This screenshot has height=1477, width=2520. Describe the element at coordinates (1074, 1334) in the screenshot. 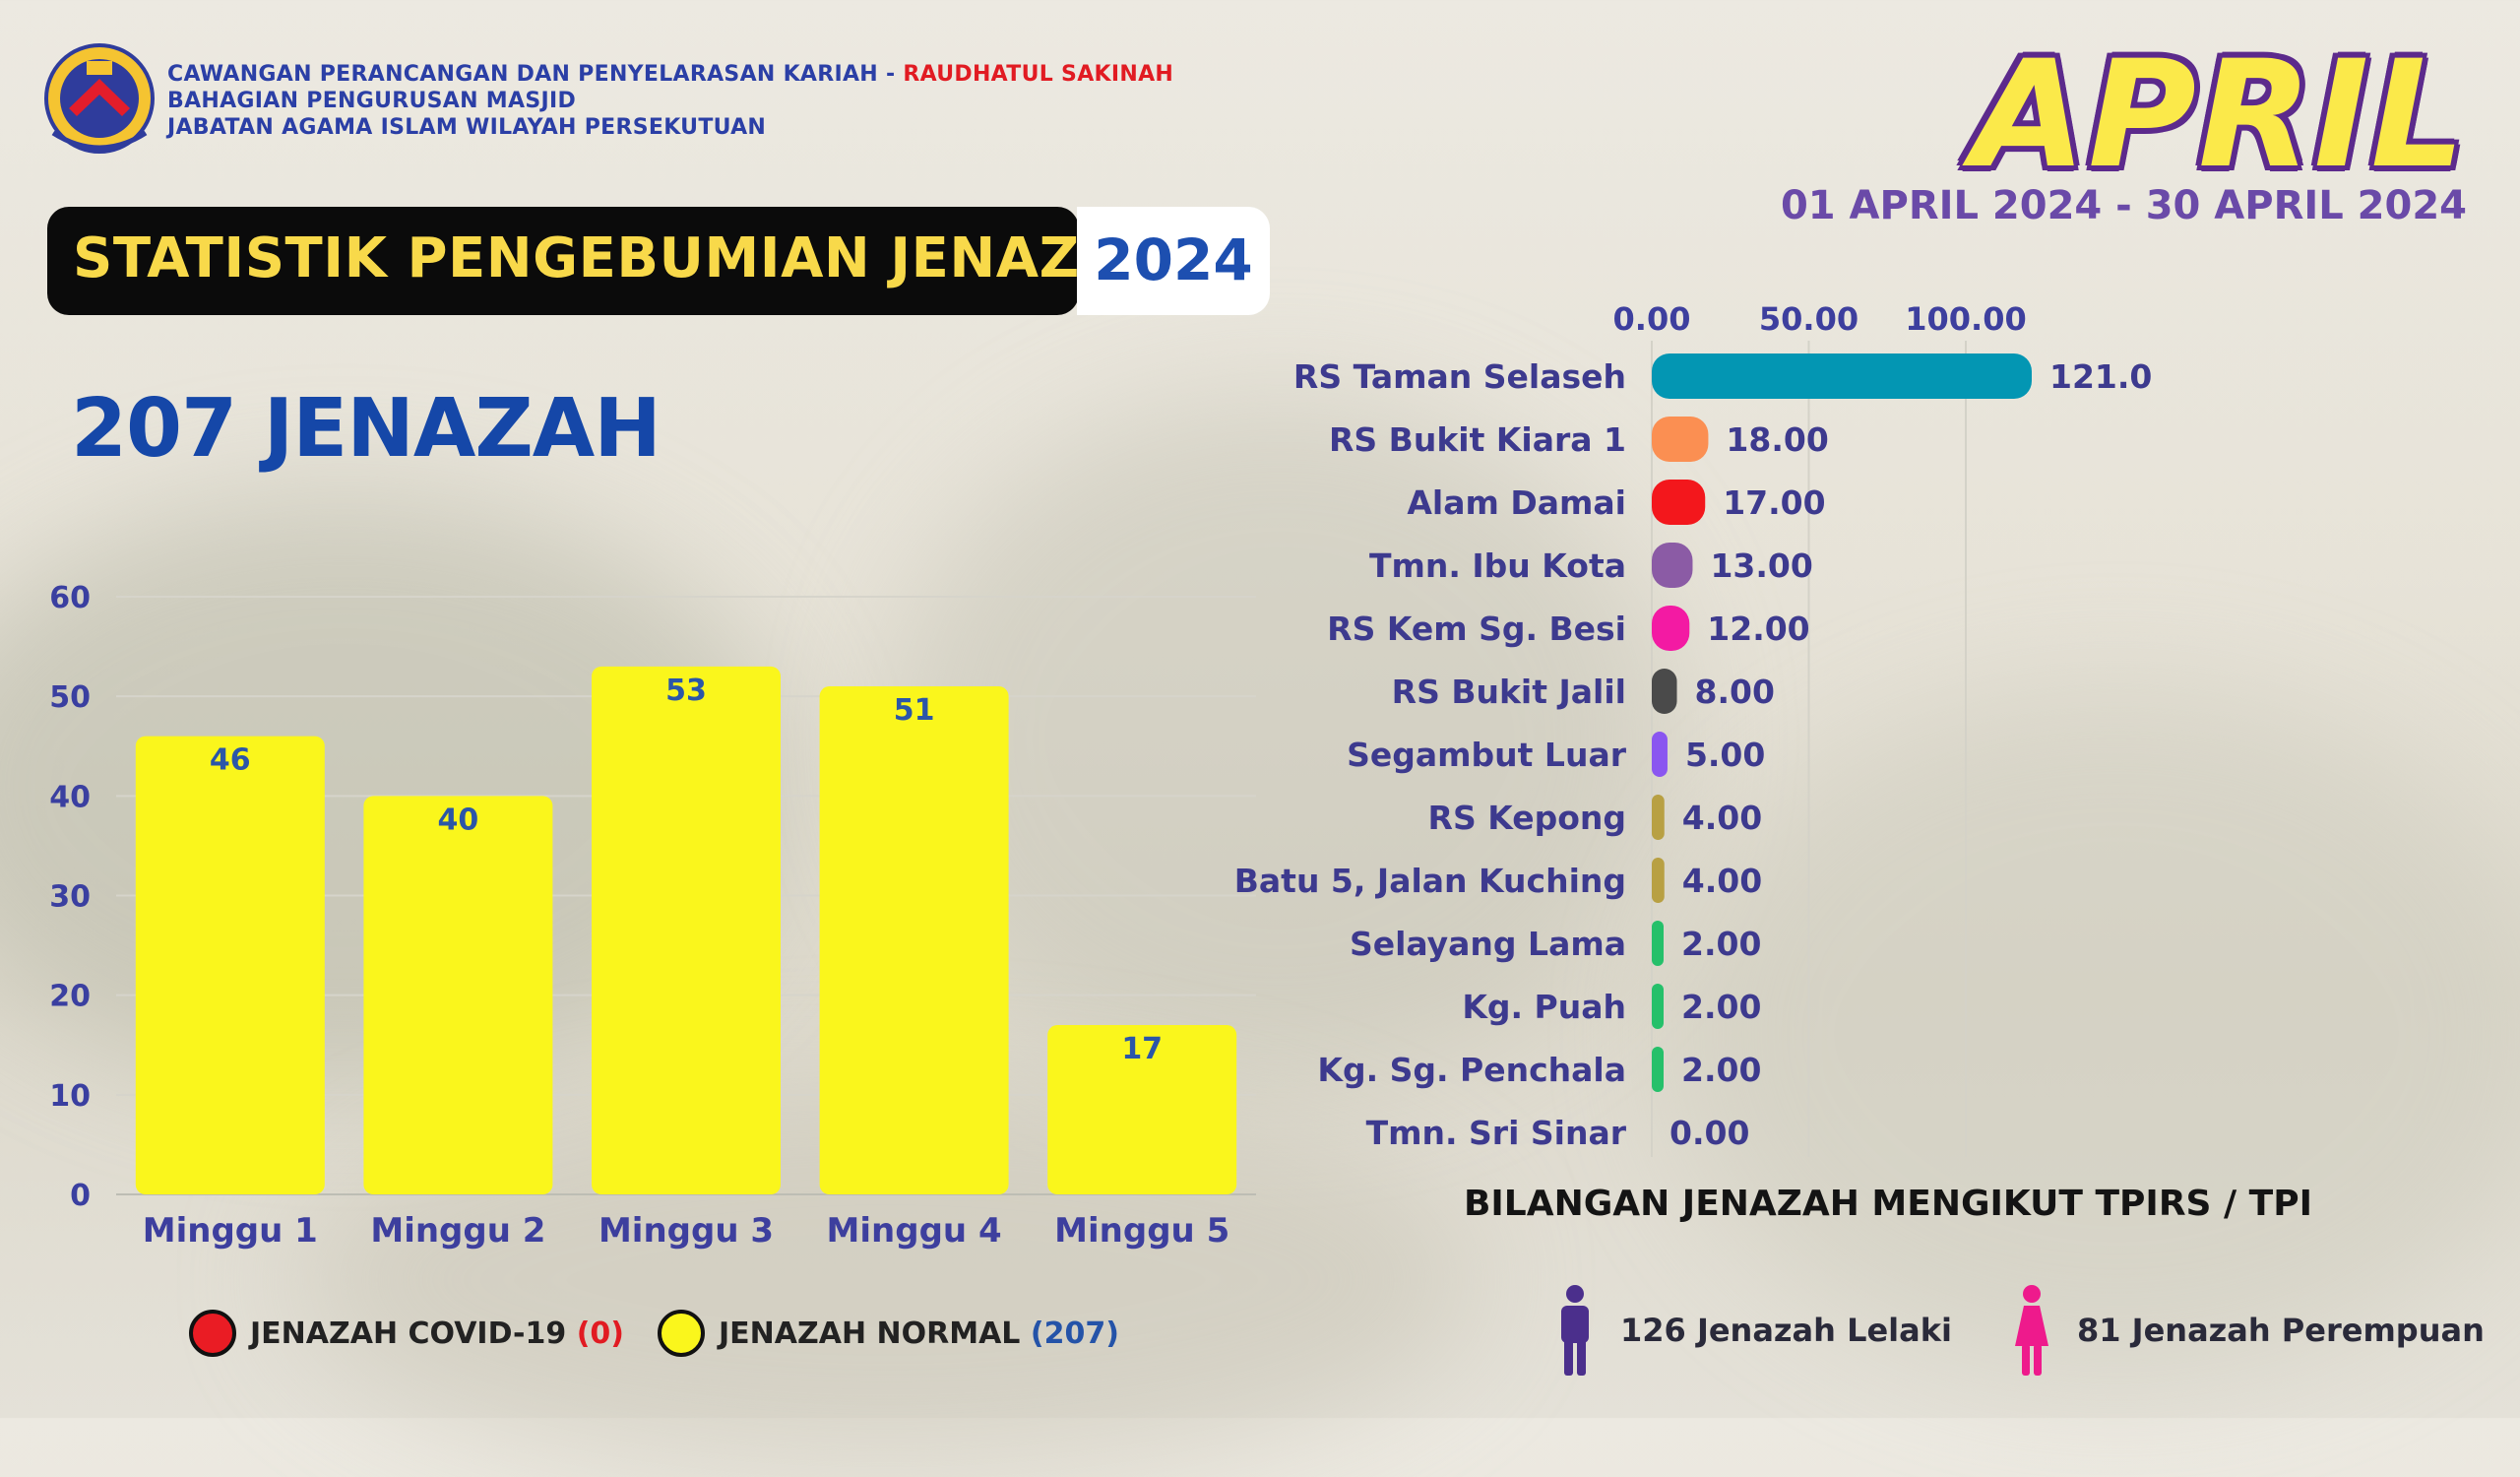

I see `legend-normal-count: (207)` at that location.